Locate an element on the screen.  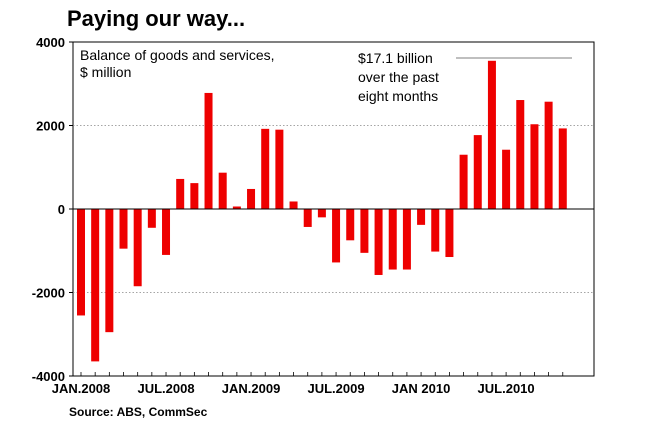
y-tick-label: -2000 is located at coordinates (48, 293).